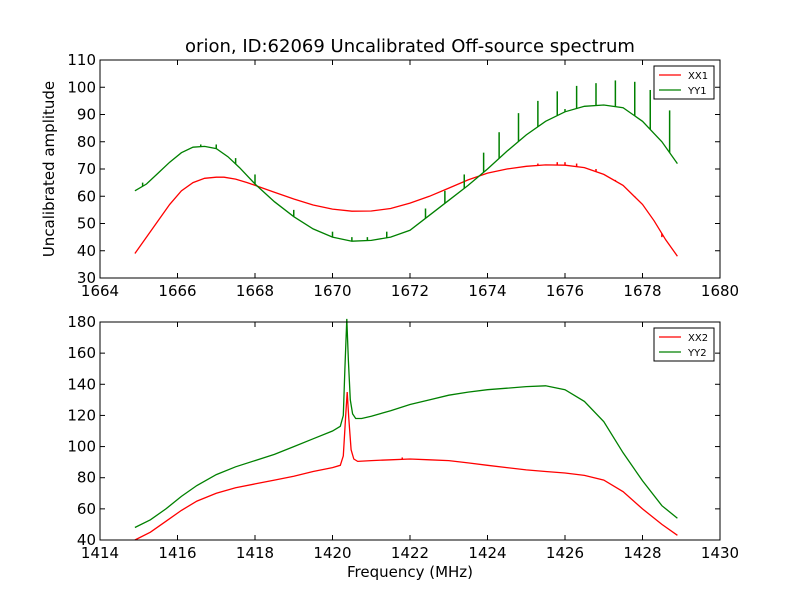 Image resolution: width=800 pixels, height=600 pixels. I want to click on y-tick-label: 70, so click(86, 169).